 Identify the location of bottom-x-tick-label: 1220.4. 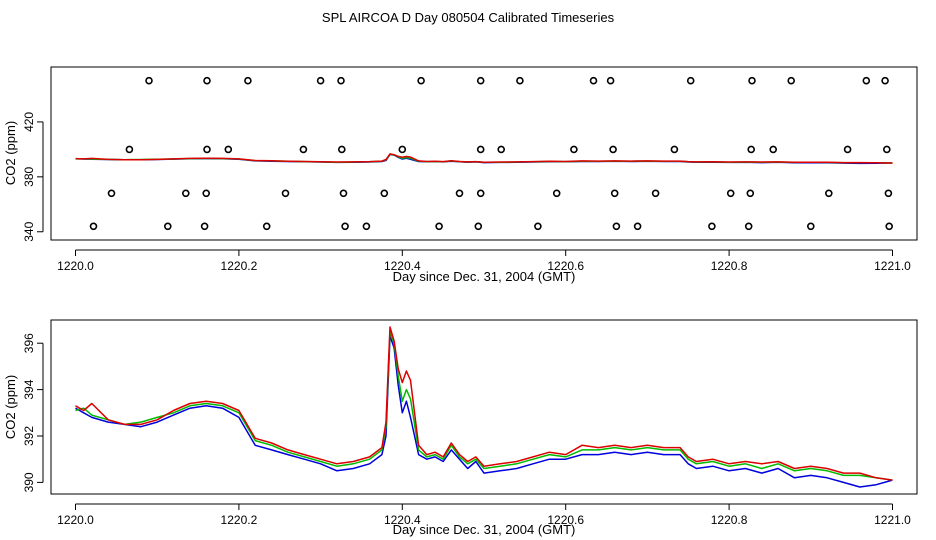
(402, 520).